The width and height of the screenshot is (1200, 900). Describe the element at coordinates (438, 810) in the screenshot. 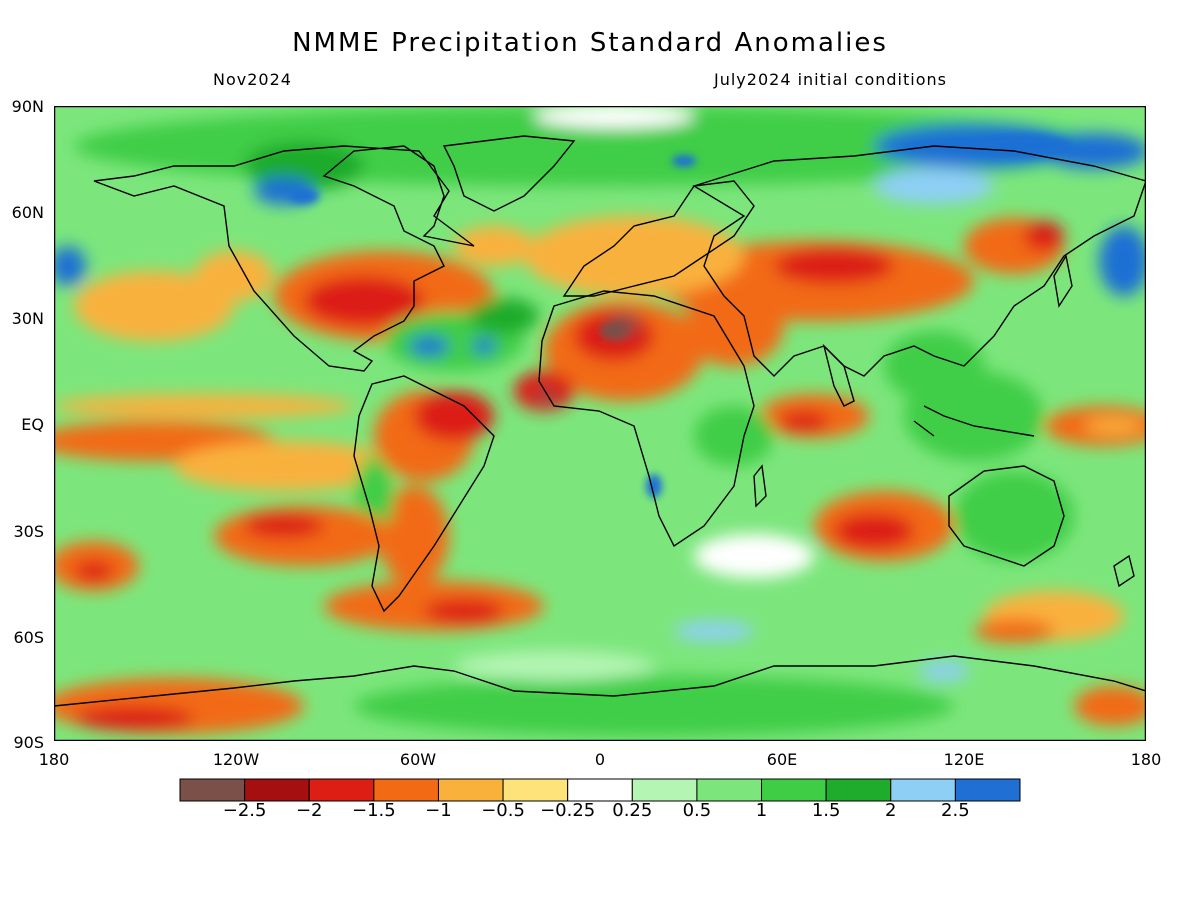

I see `colorbar-tick-label: −1` at that location.